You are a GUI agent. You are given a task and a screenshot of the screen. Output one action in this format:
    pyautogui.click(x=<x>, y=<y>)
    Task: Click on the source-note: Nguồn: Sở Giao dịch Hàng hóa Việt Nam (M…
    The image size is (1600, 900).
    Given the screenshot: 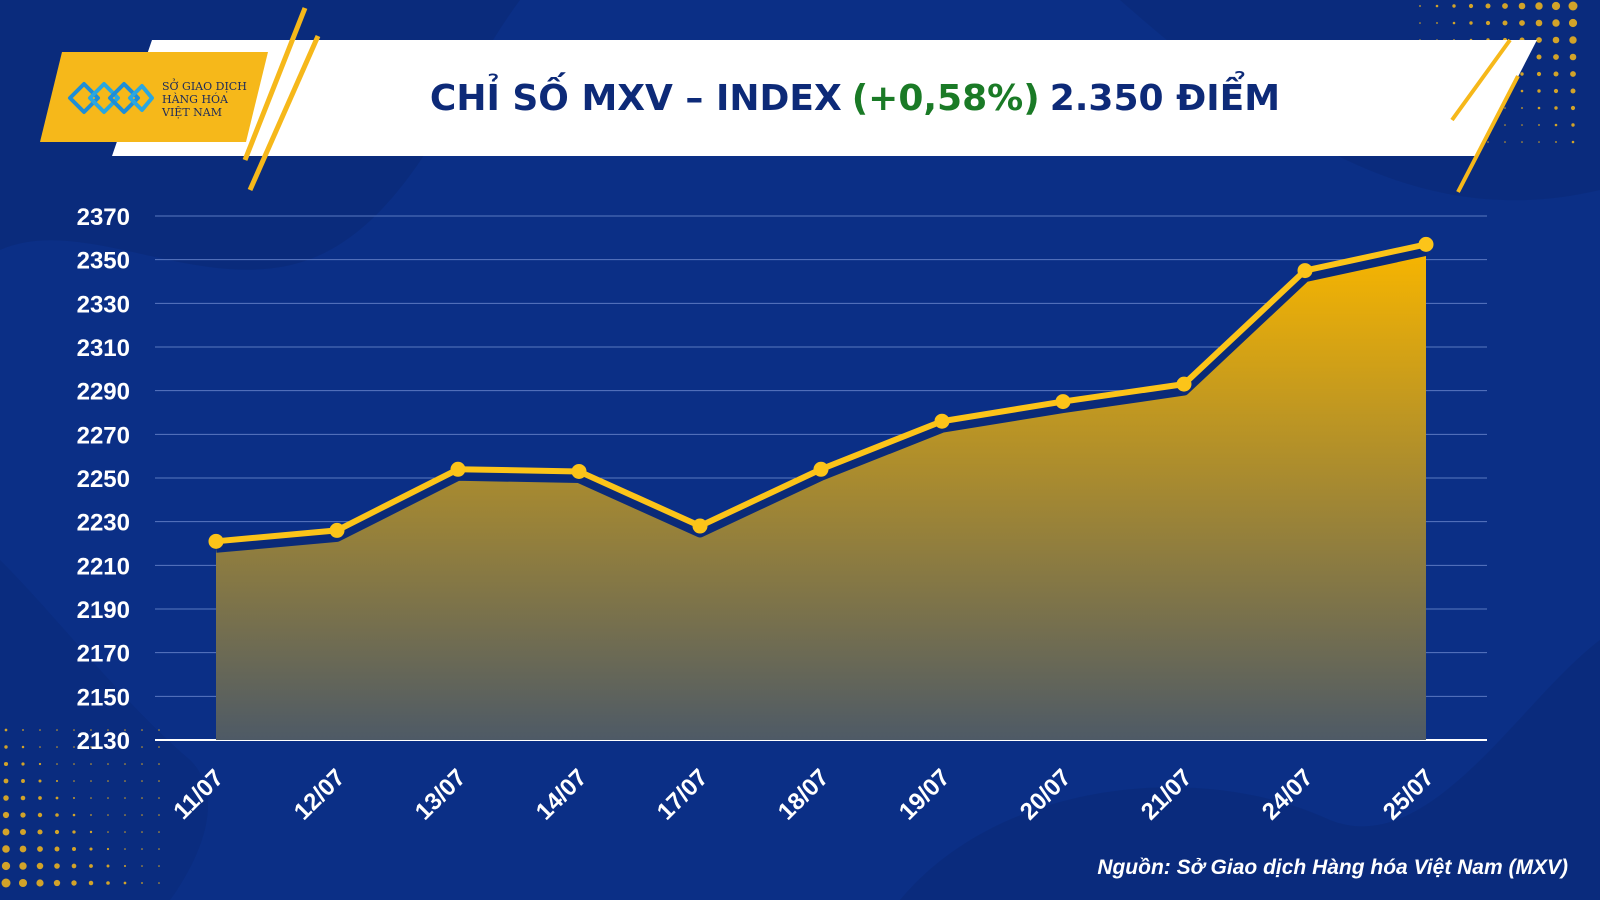 What is the action you would take?
    pyautogui.click(x=1332, y=867)
    